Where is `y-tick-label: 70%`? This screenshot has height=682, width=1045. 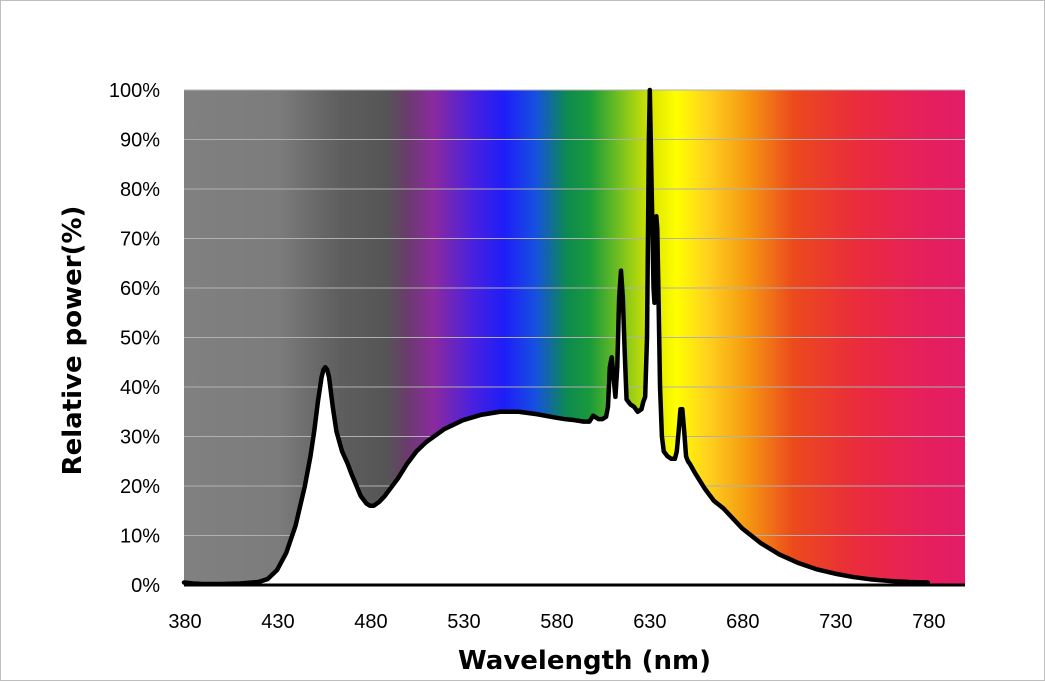
y-tick-label: 70% is located at coordinates (140, 240).